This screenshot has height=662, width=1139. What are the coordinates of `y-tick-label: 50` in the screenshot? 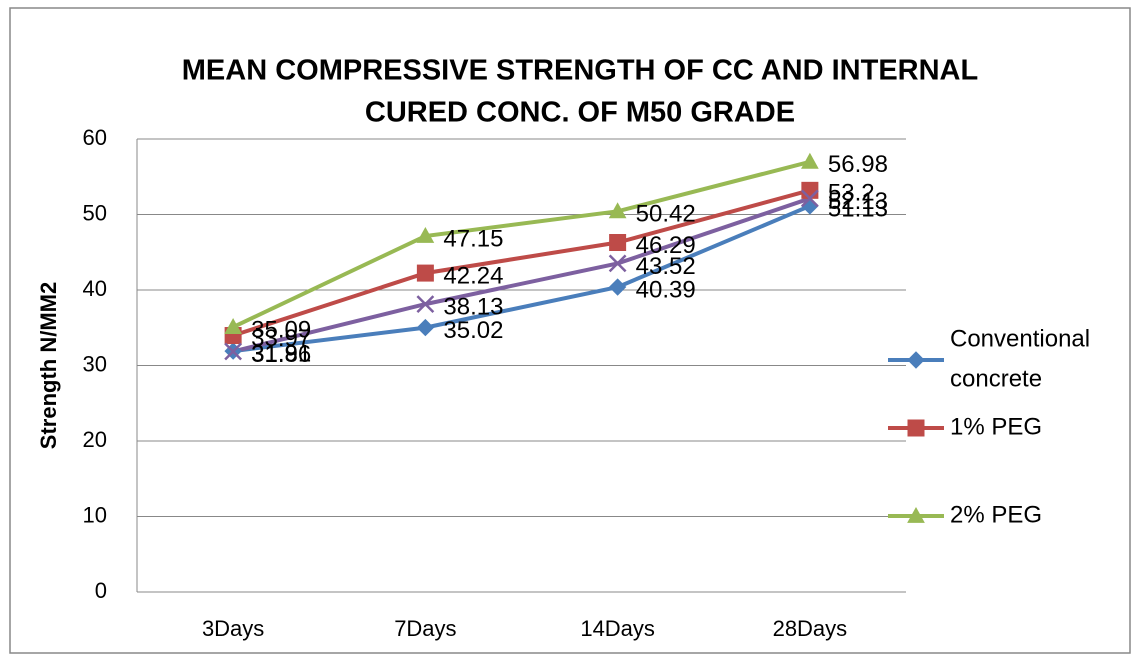 It's located at (95, 212).